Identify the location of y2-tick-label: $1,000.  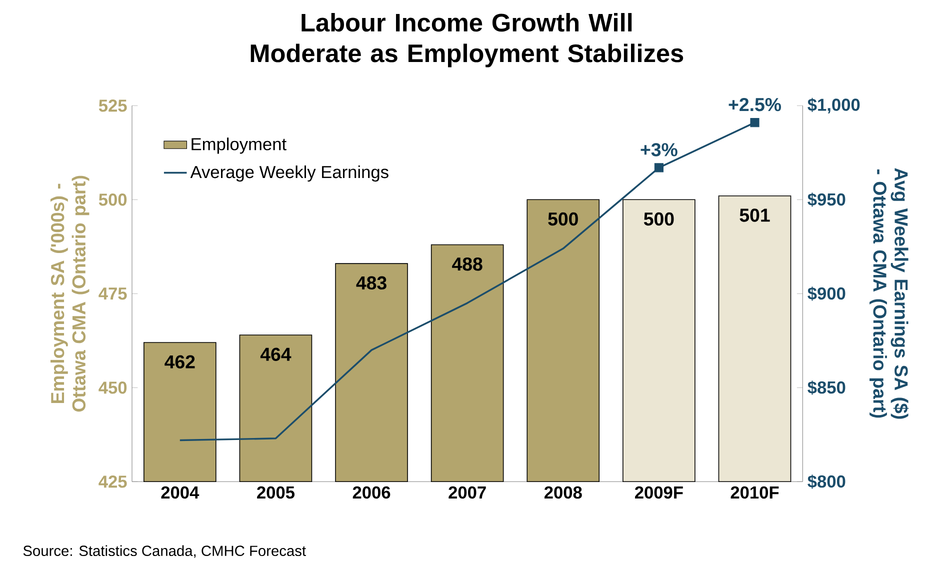
(834, 106).